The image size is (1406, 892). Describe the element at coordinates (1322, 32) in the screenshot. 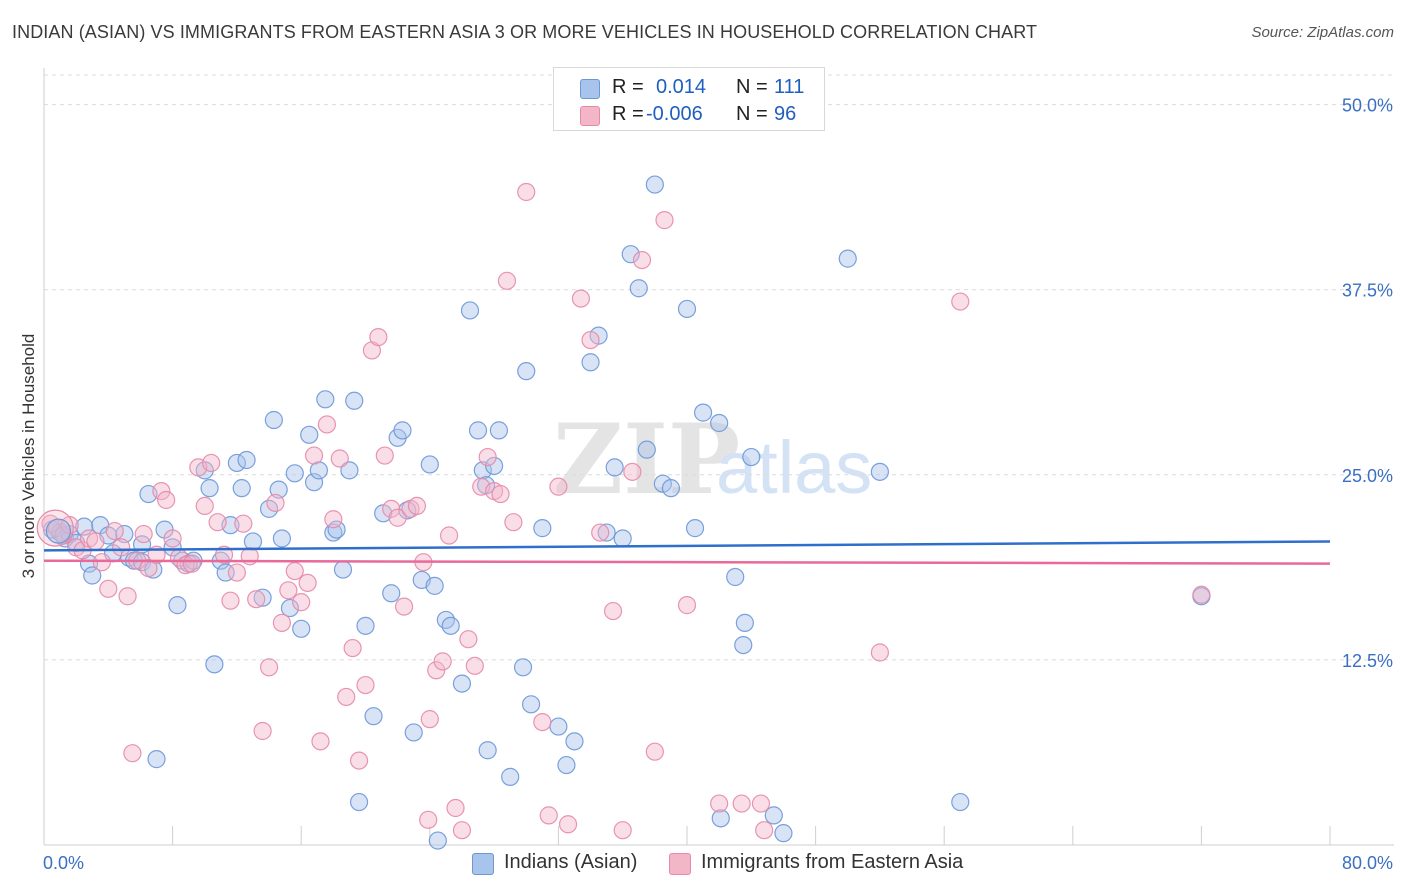

I see `chart-source: Source: ZipAtlas.com` at that location.